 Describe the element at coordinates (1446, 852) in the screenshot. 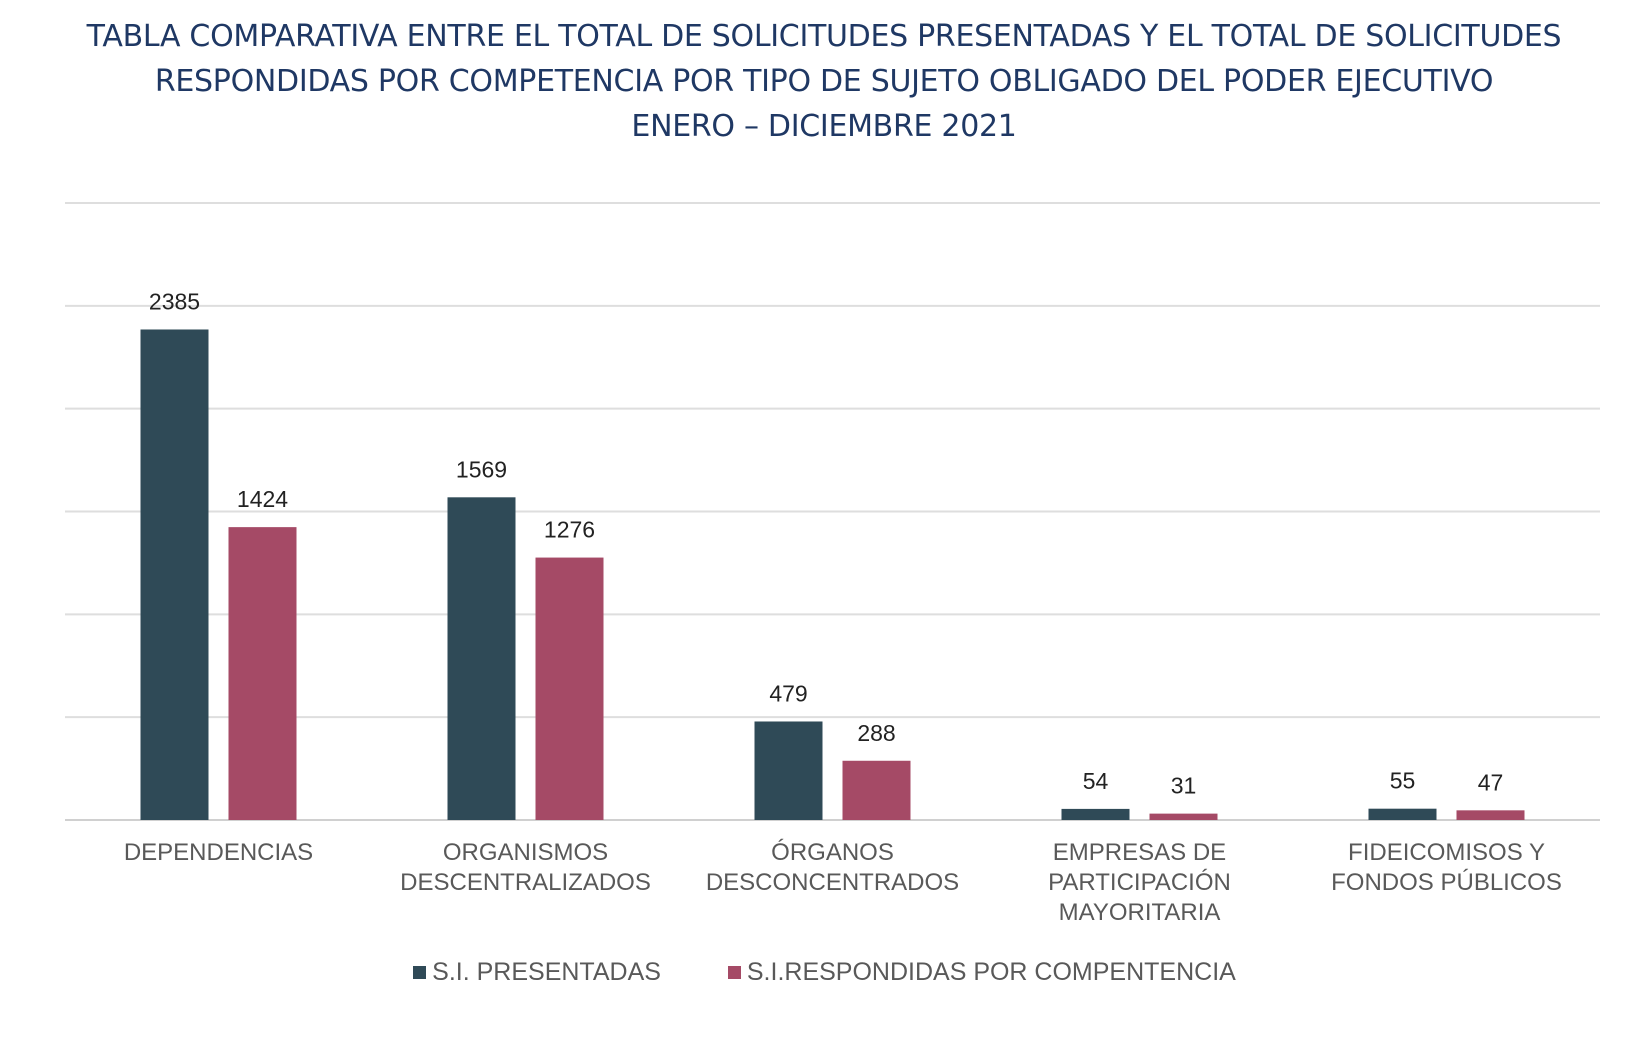

I see `category-label-4-line-0: FIDEICOMISOS Y` at that location.